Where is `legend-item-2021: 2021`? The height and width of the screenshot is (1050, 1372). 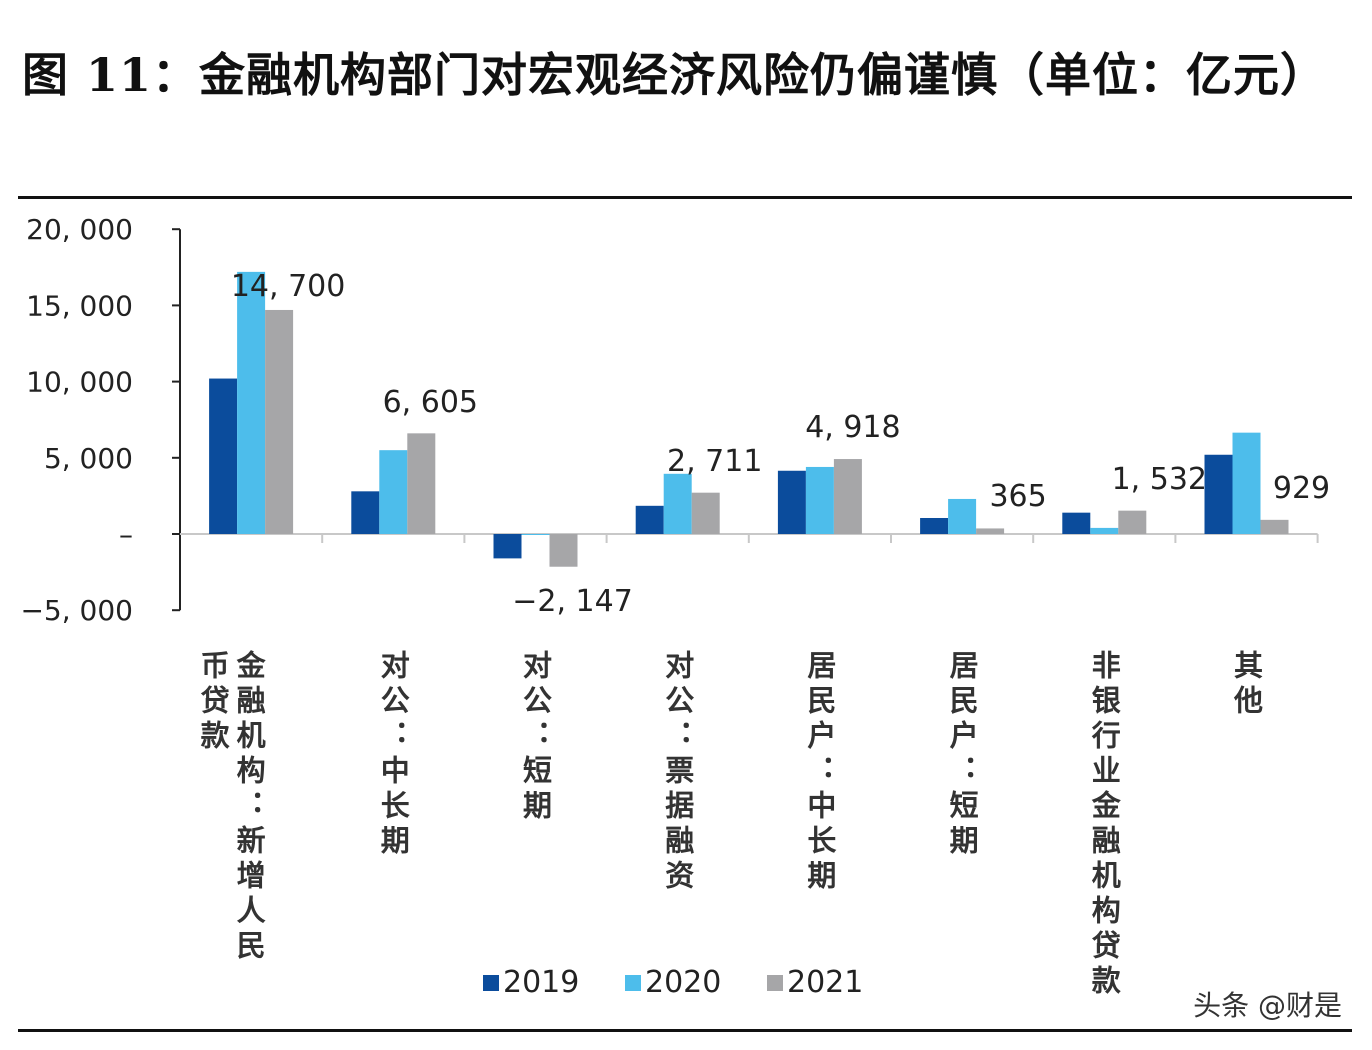
legend-item-2021: 2021 is located at coordinates (838, 982).